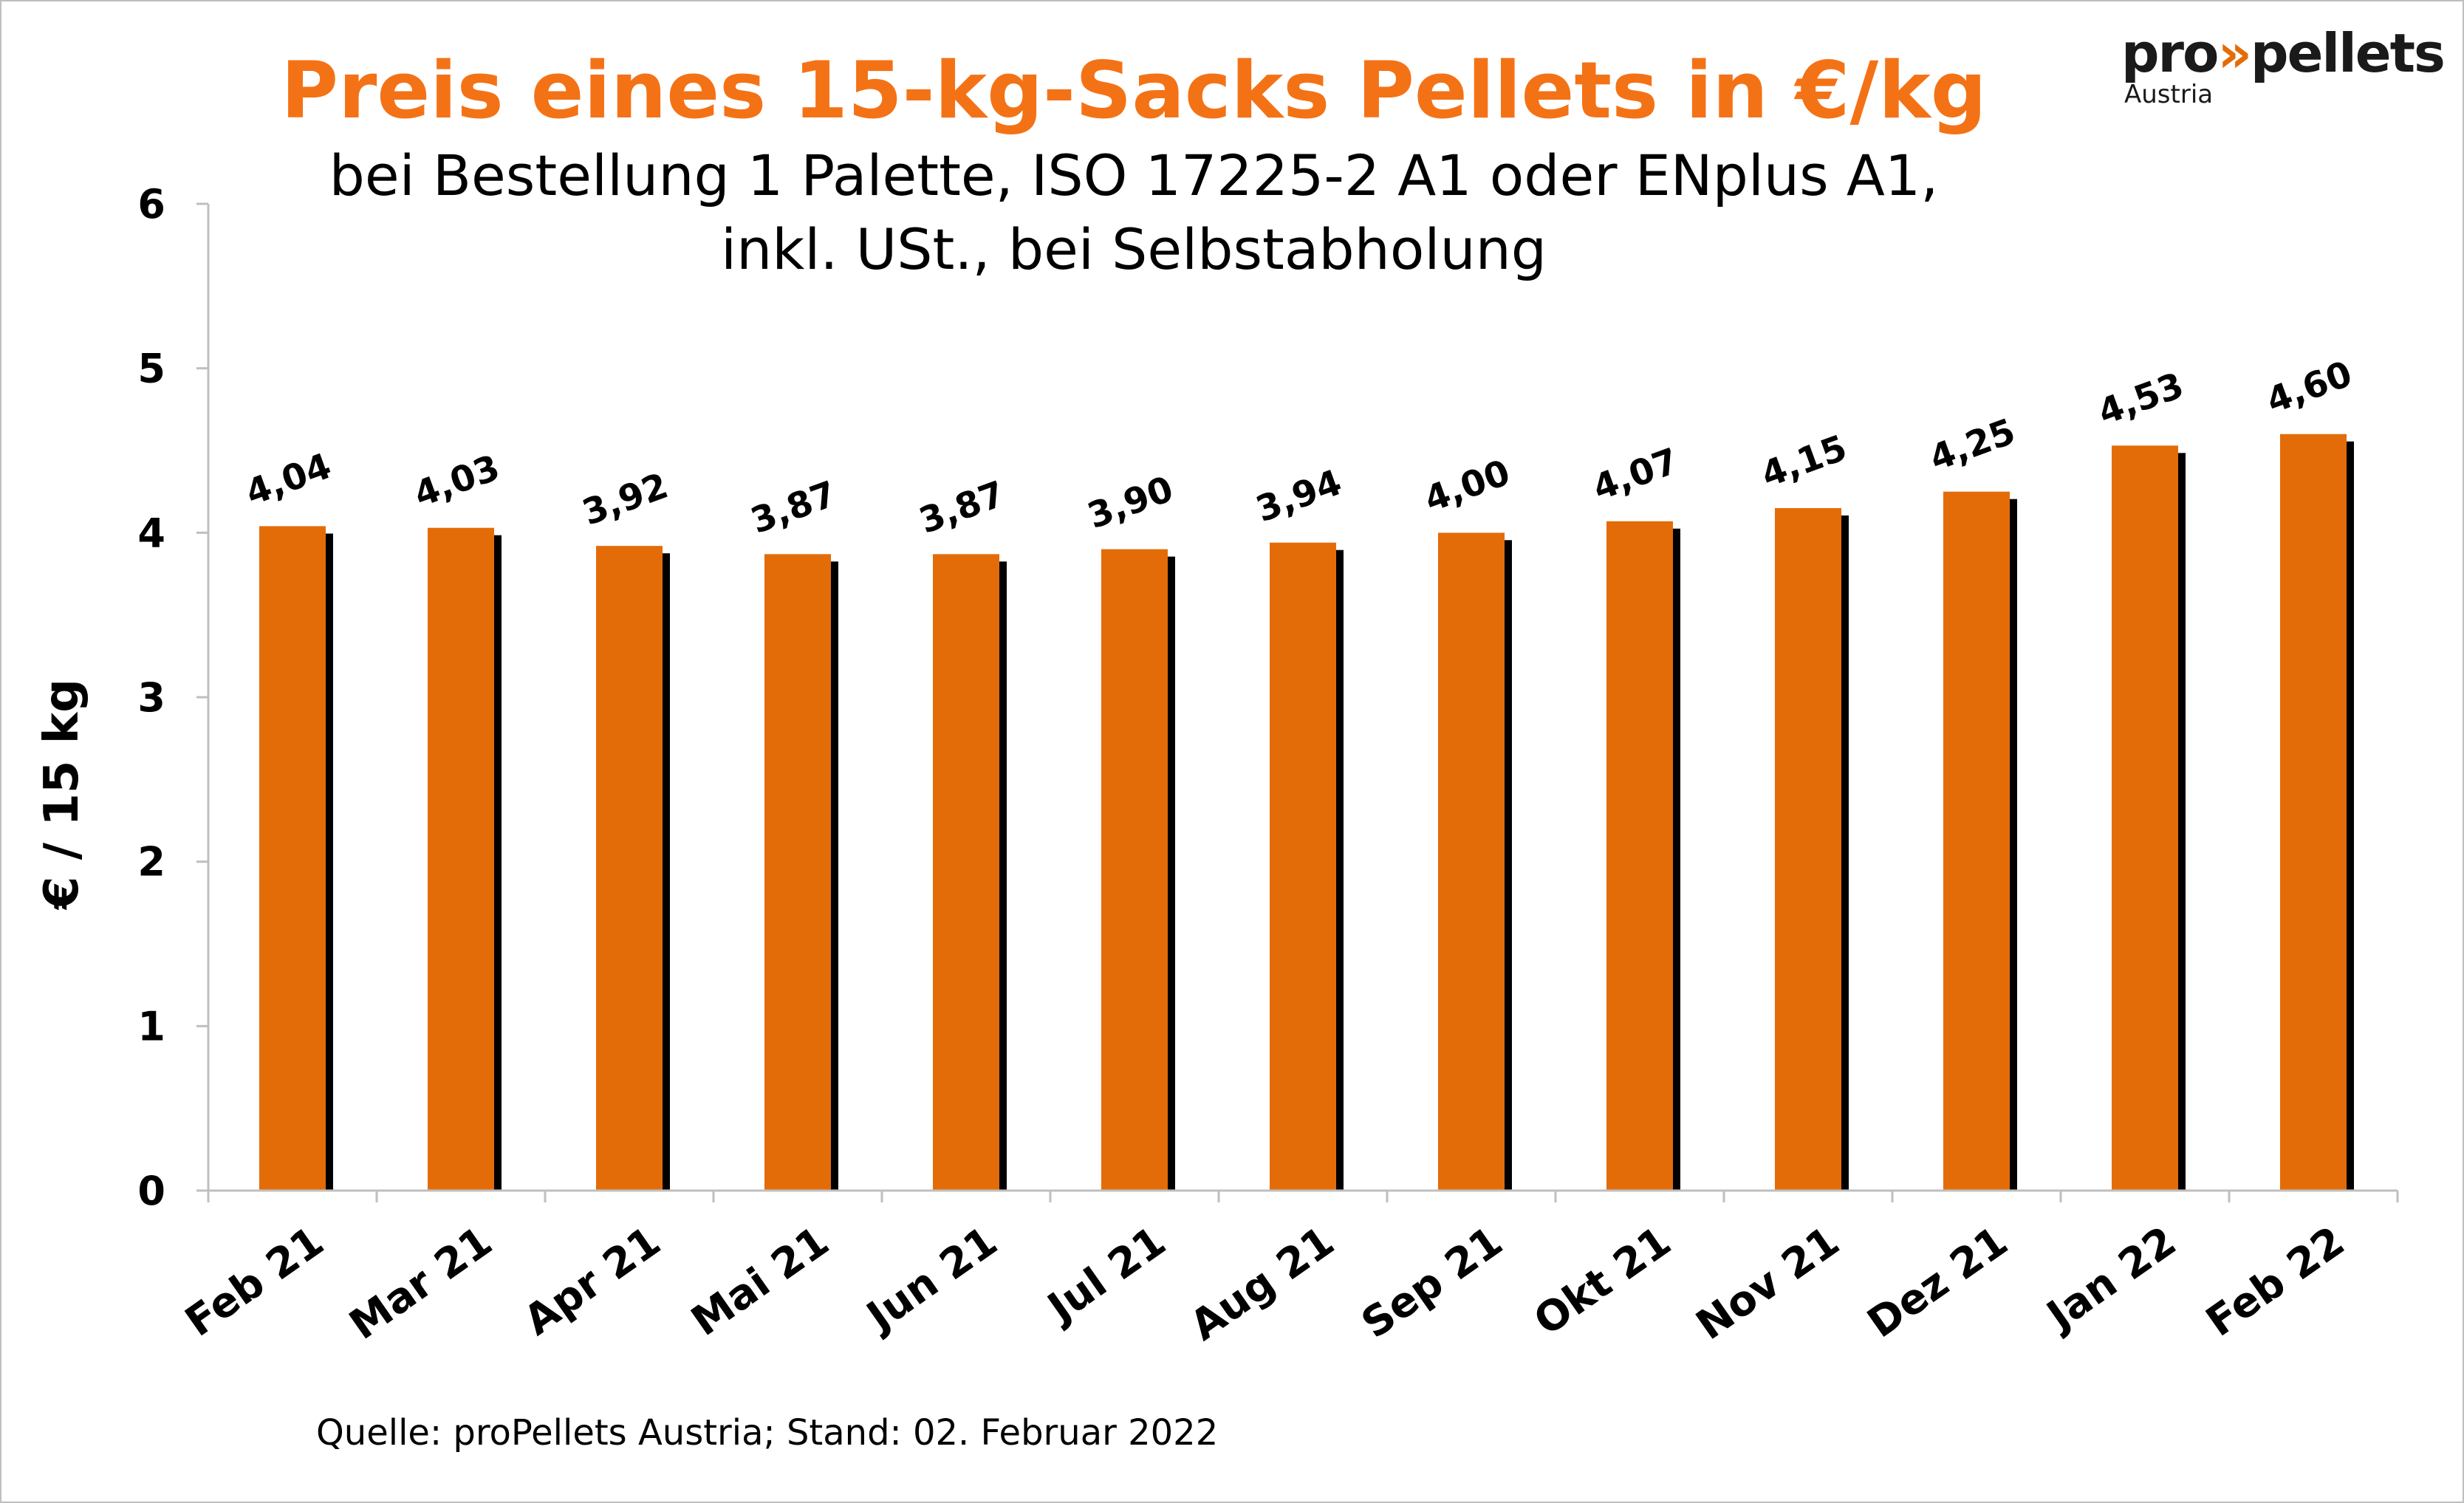 This screenshot has width=2464, height=1503. I want to click on y-tick-label: 6, so click(151, 204).